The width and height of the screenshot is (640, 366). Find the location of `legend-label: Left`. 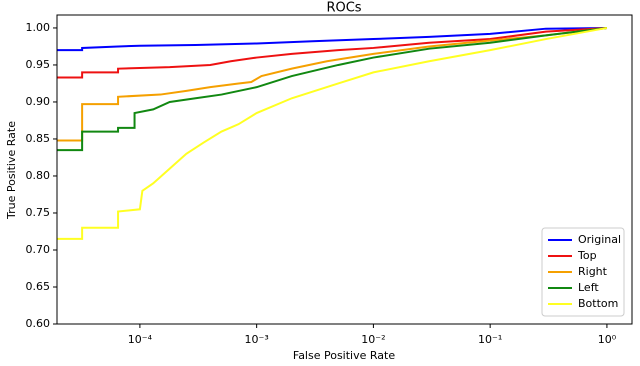

legend-label: Left is located at coordinates (588, 287).